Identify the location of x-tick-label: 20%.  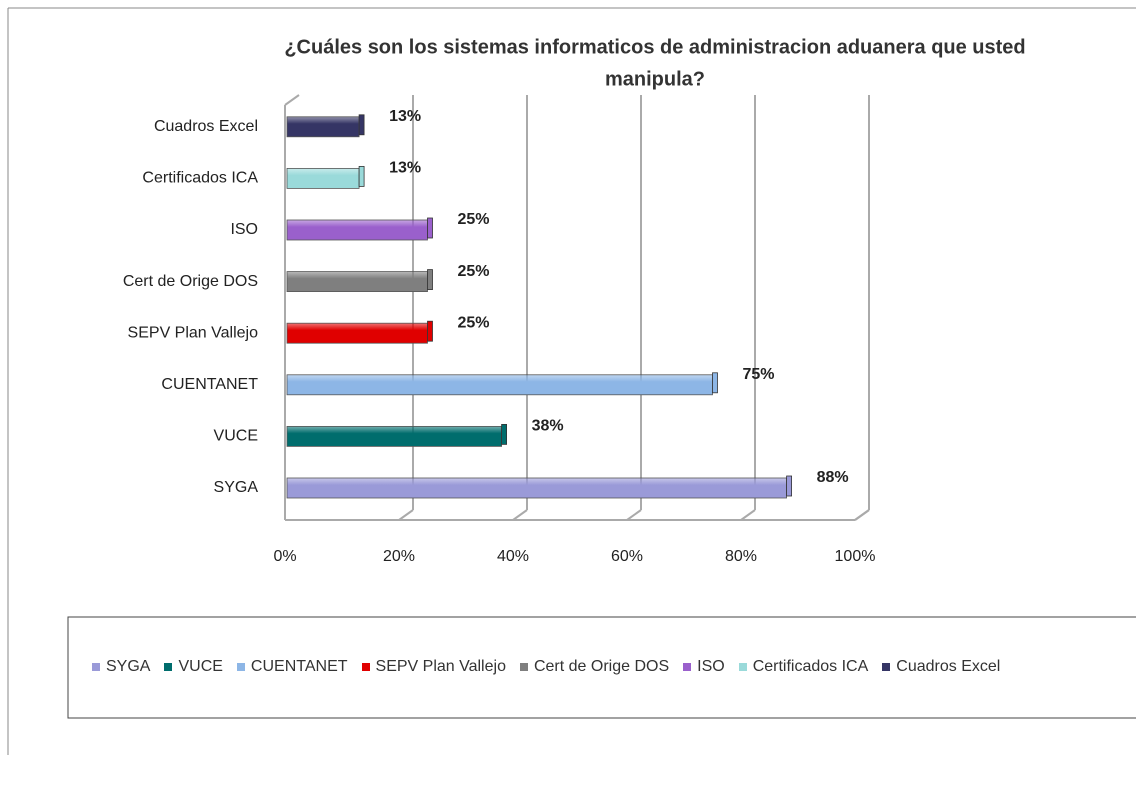
(399, 556).